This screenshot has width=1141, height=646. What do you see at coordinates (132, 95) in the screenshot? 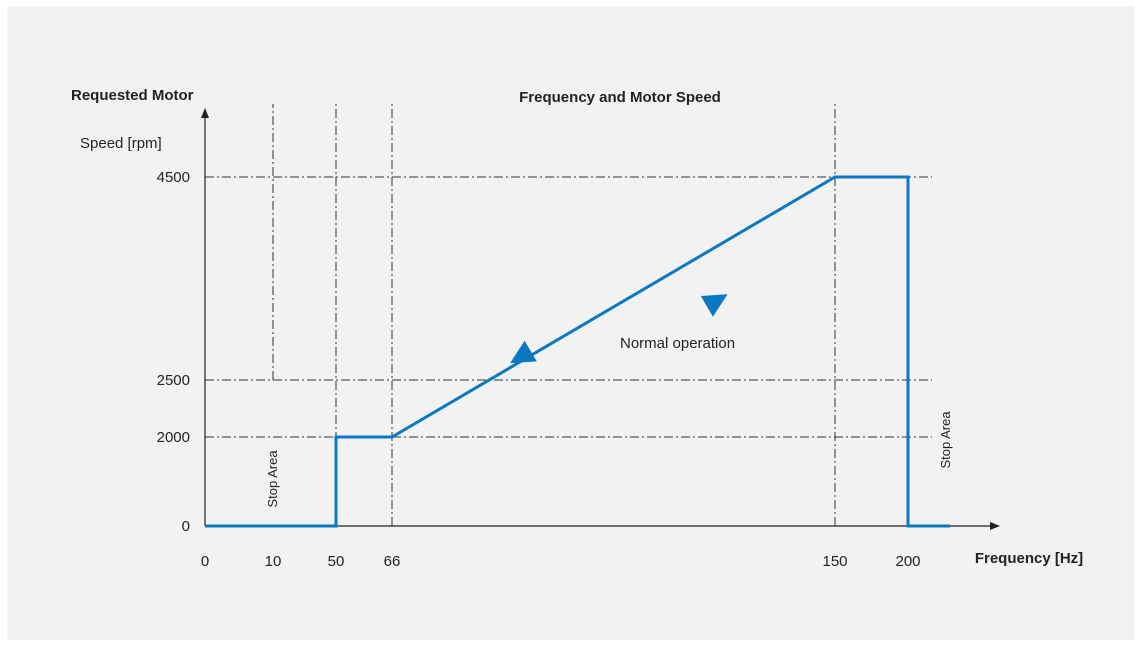
I see `y-axis-label-line1: Requested Motor` at bounding box center [132, 95].